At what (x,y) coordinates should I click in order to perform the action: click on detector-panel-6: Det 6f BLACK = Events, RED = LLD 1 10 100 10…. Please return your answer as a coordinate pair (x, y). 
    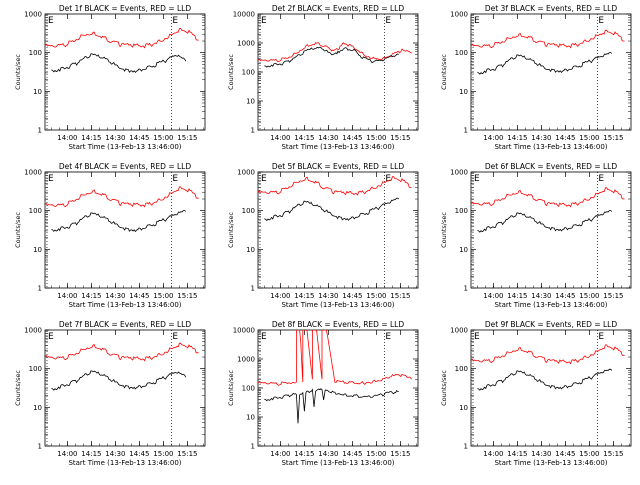
    Looking at the image, I should click on (536, 235).